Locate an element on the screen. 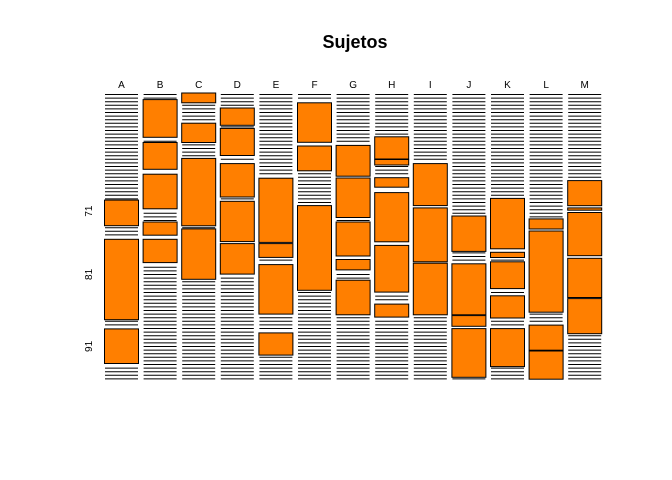  column-label-c: C is located at coordinates (198, 85).